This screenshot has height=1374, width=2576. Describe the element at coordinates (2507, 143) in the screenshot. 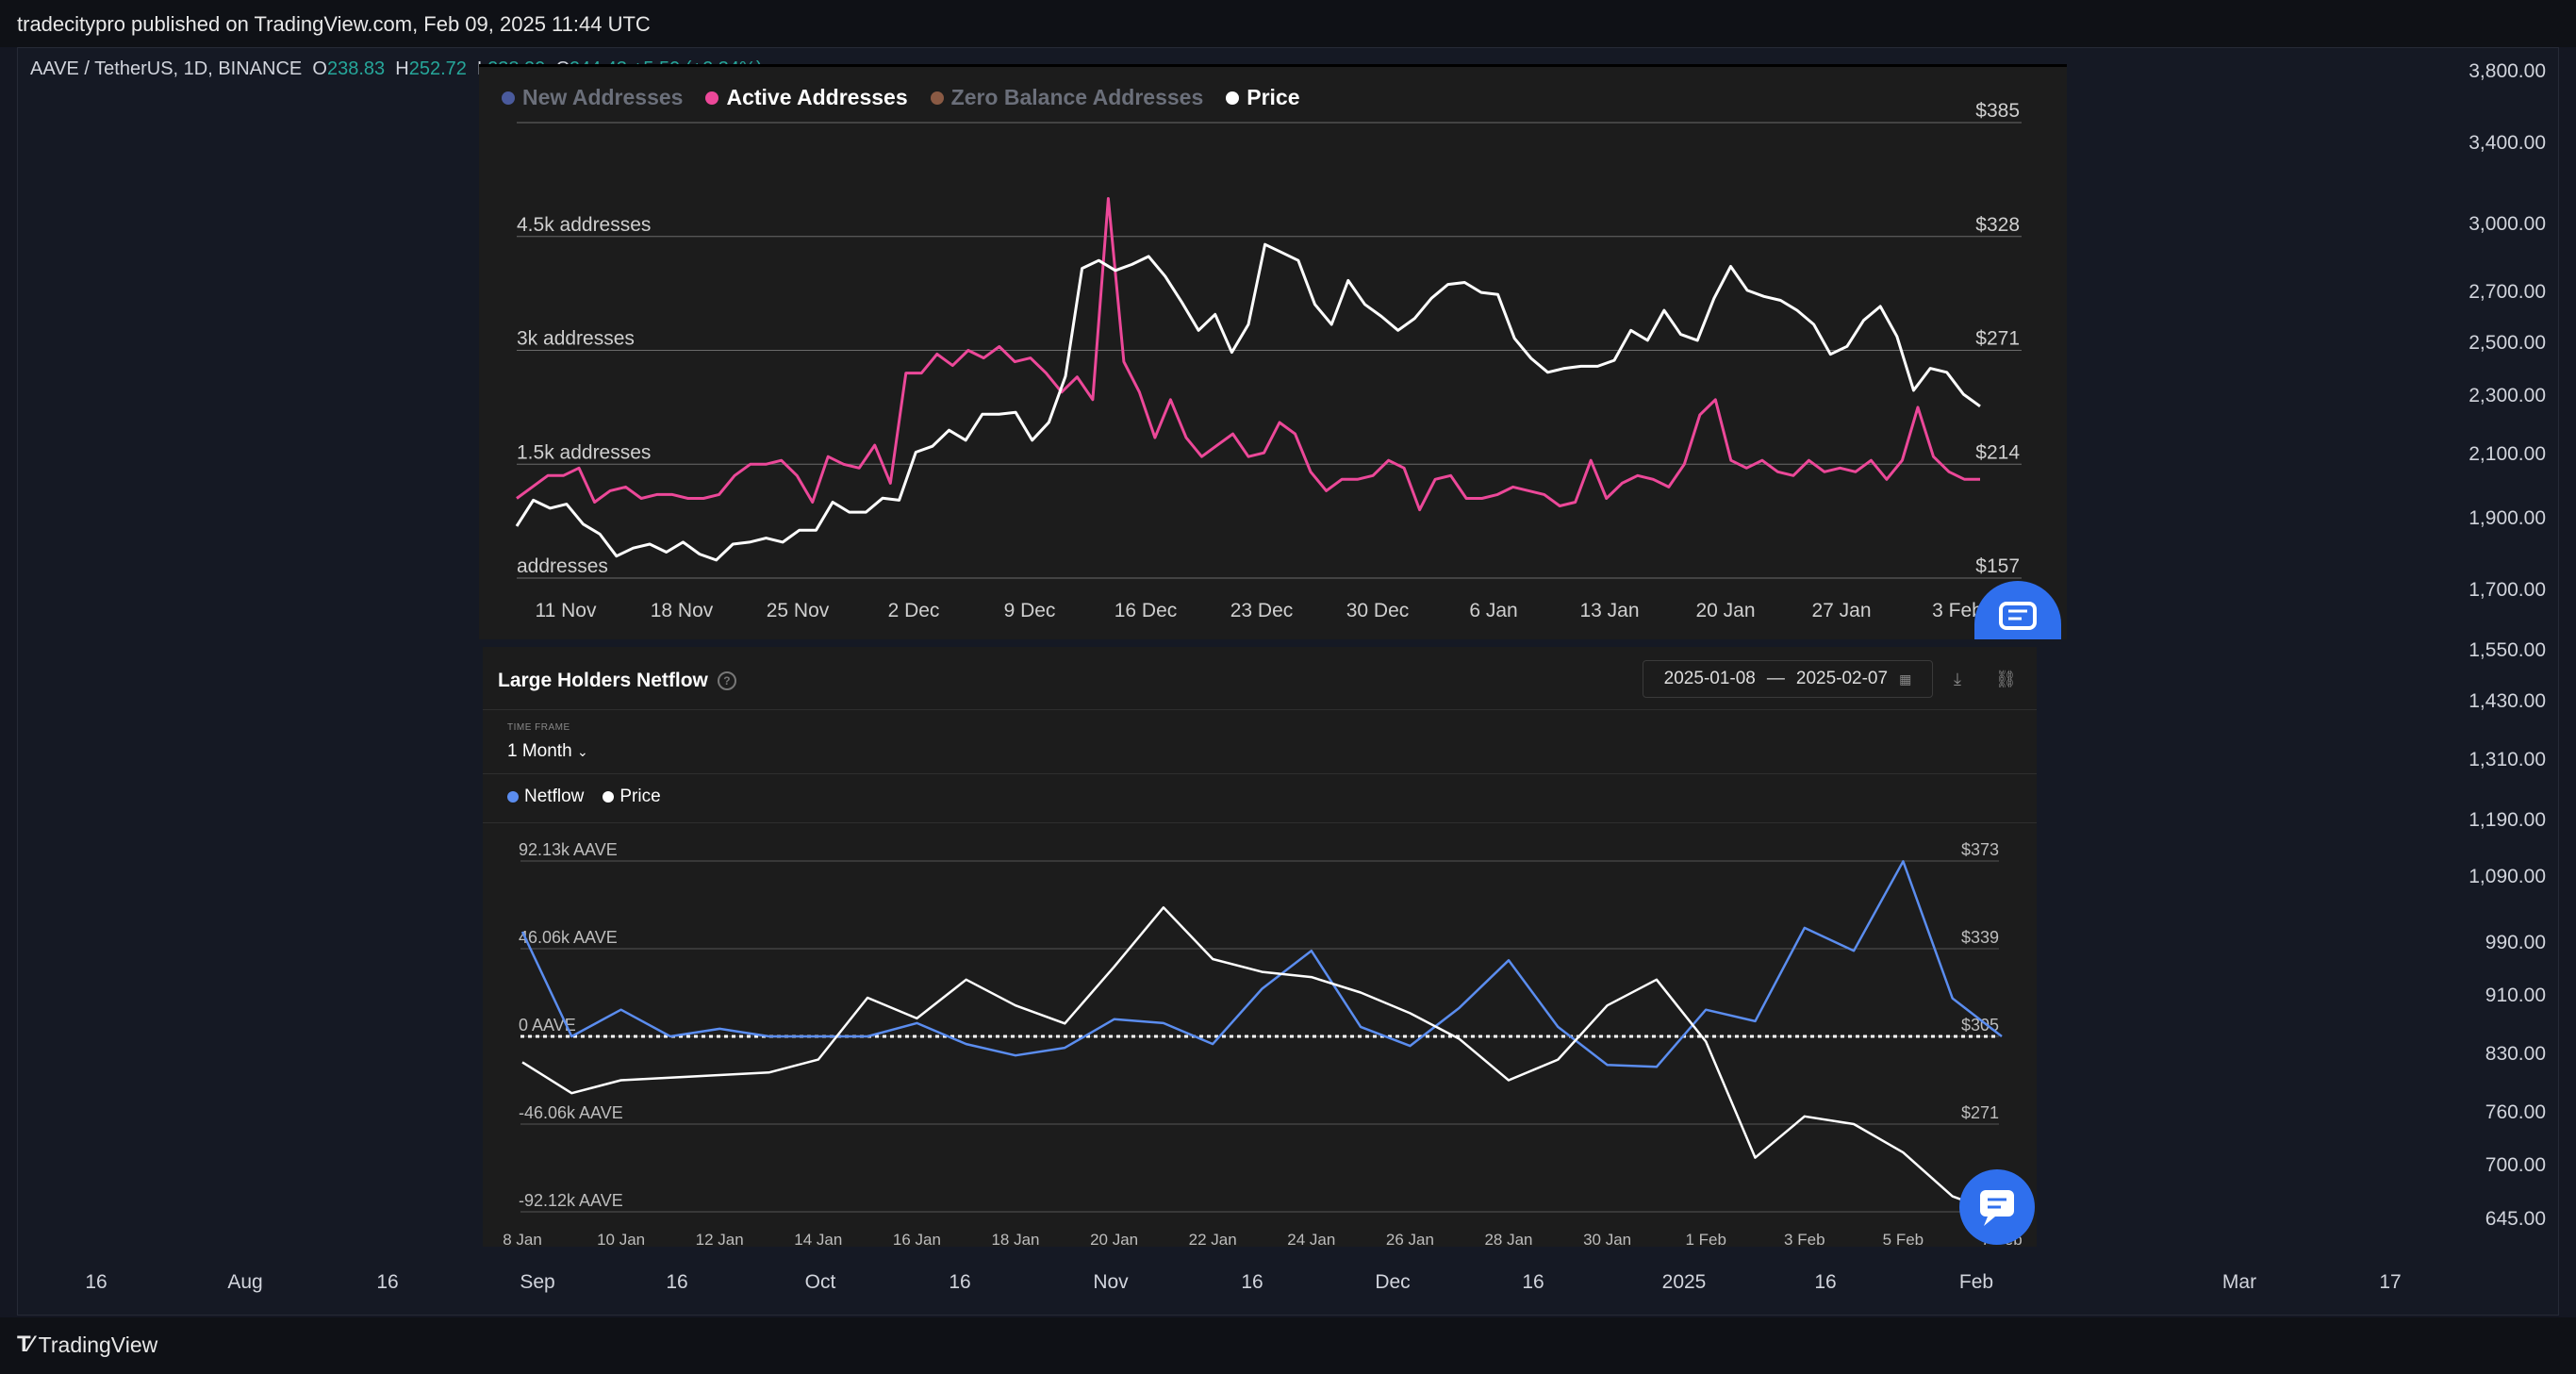

I see `price-axis-label: 3,400.00` at that location.